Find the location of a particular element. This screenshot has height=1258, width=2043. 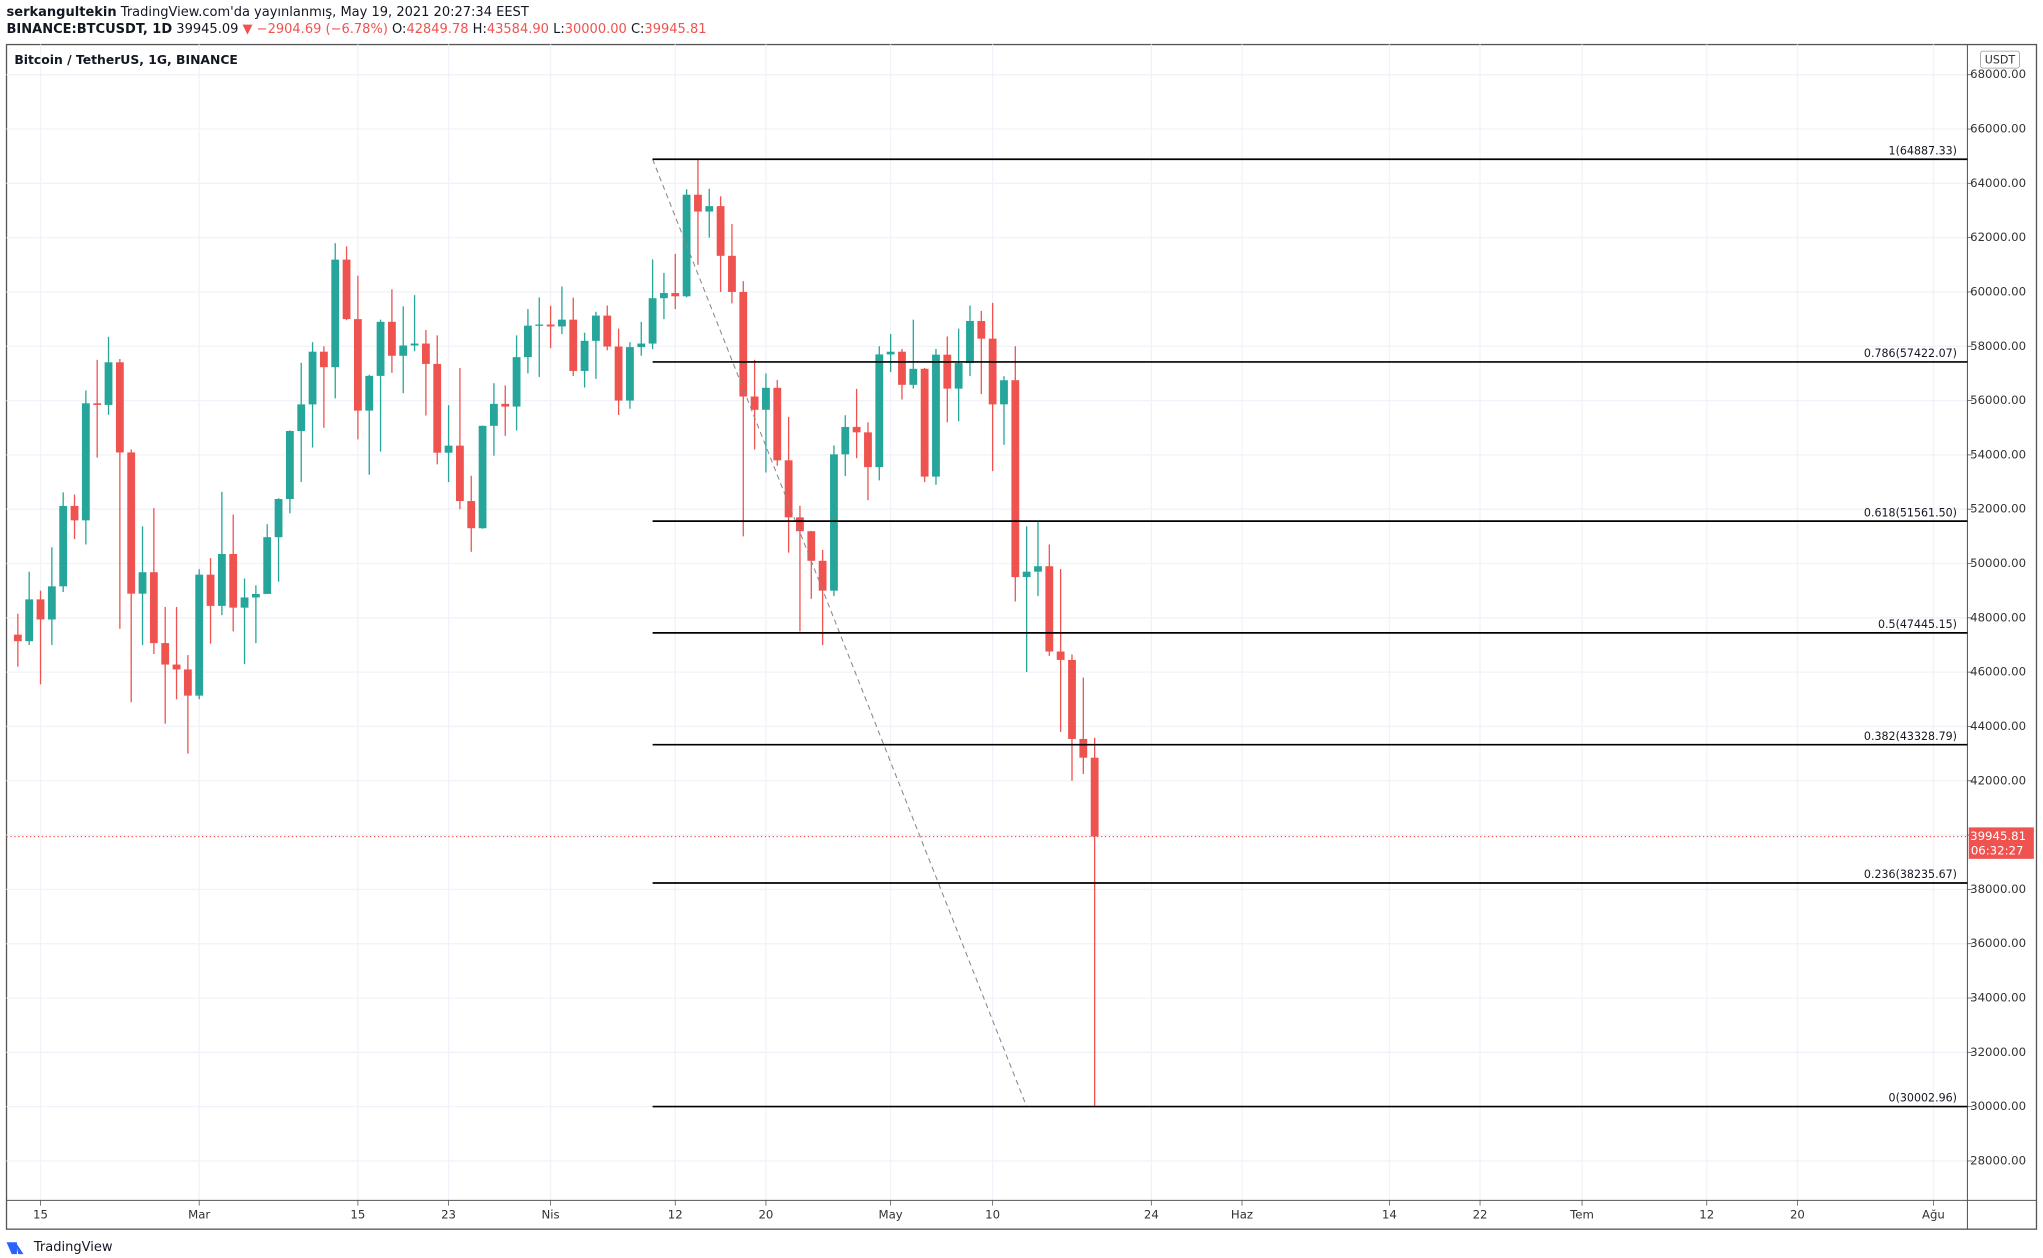

fib-label: 0.236(38235.67) is located at coordinates (1910, 874).